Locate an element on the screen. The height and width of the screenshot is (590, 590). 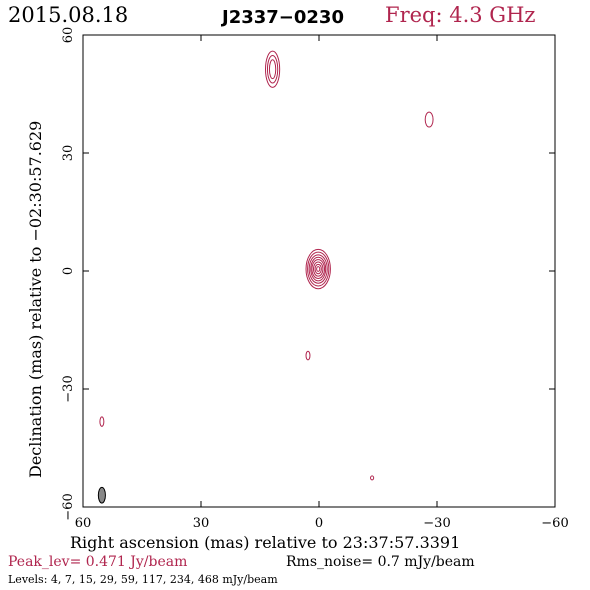
component-north-blob is located at coordinates (273, 69).